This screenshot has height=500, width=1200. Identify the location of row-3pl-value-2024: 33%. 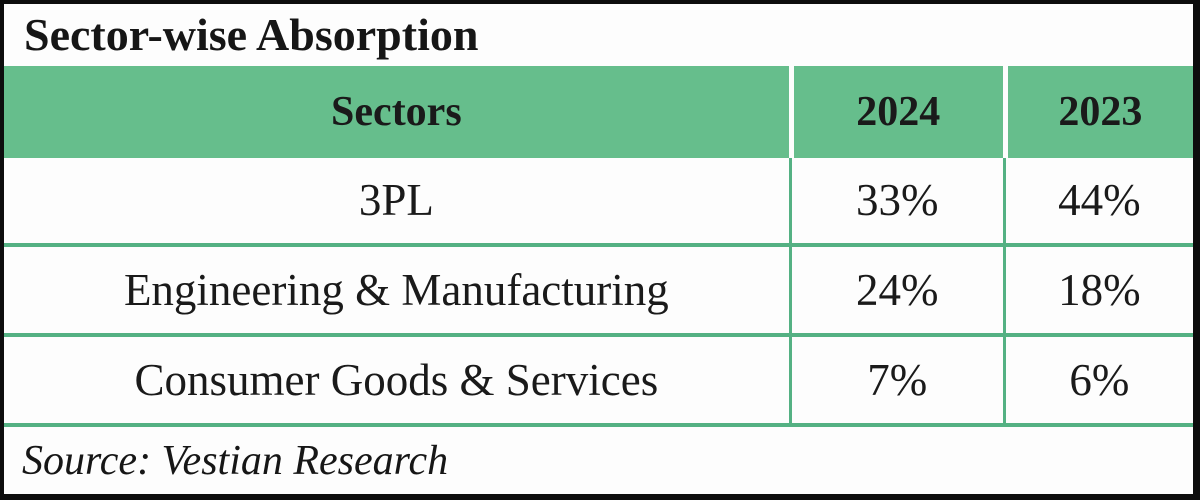
(895, 200).